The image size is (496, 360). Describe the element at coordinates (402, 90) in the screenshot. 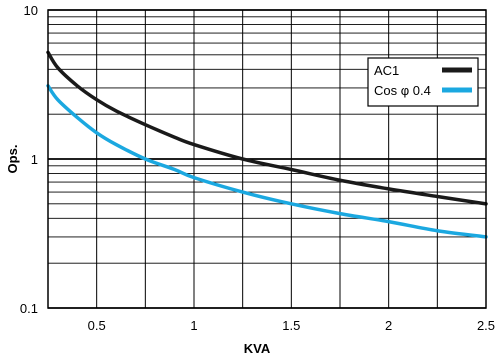

I see `legend-label: Cos φ 0.4` at that location.